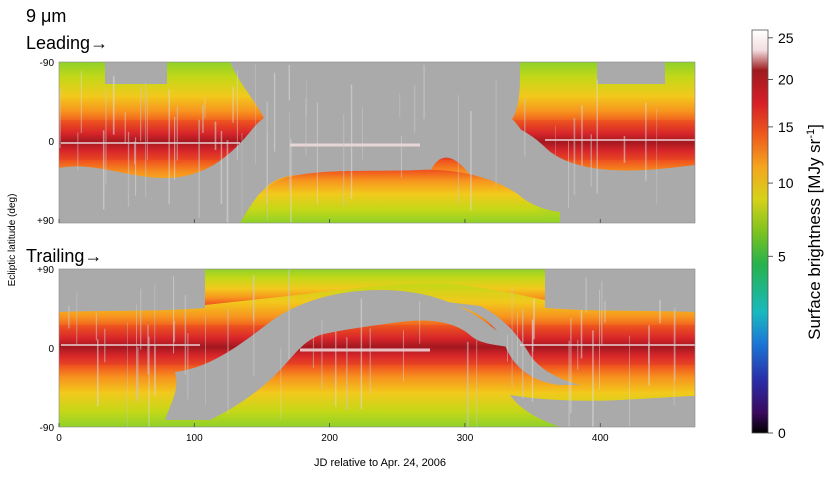 This screenshot has height=479, width=830. What do you see at coordinates (46, 16) in the screenshot?
I see `wavelength-label: 9 μm` at bounding box center [46, 16].